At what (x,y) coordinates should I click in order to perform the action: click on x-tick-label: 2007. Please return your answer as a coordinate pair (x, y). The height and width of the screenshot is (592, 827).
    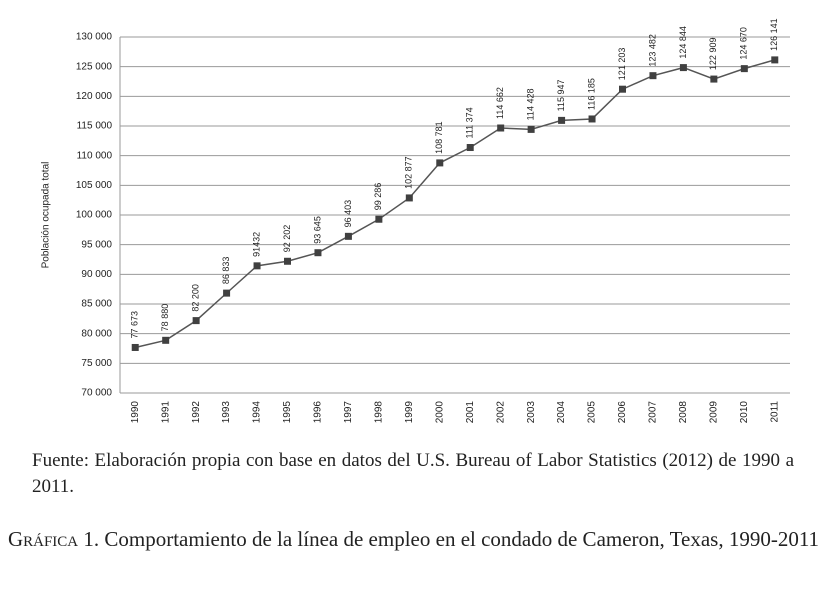
    Looking at the image, I should click on (653, 412).